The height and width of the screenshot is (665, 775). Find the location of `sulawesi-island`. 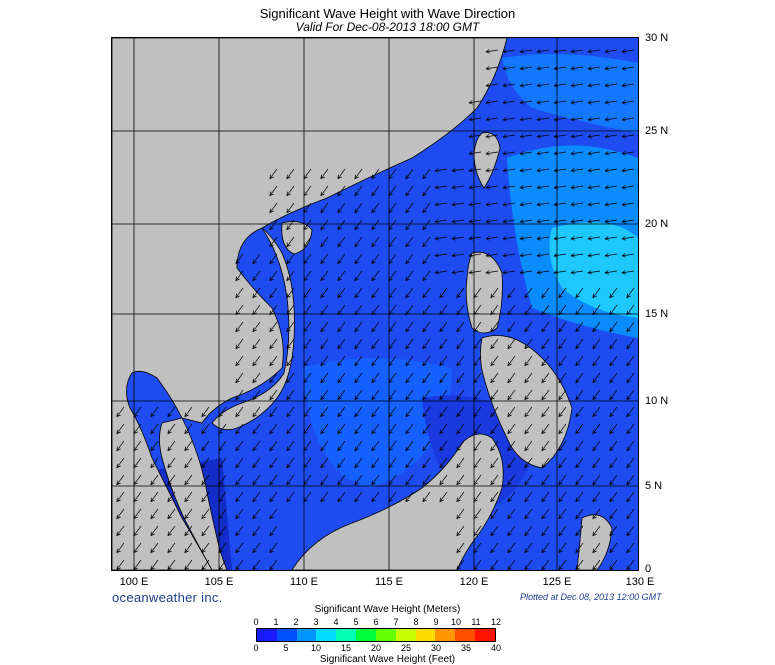

sulawesi-island is located at coordinates (594, 542).